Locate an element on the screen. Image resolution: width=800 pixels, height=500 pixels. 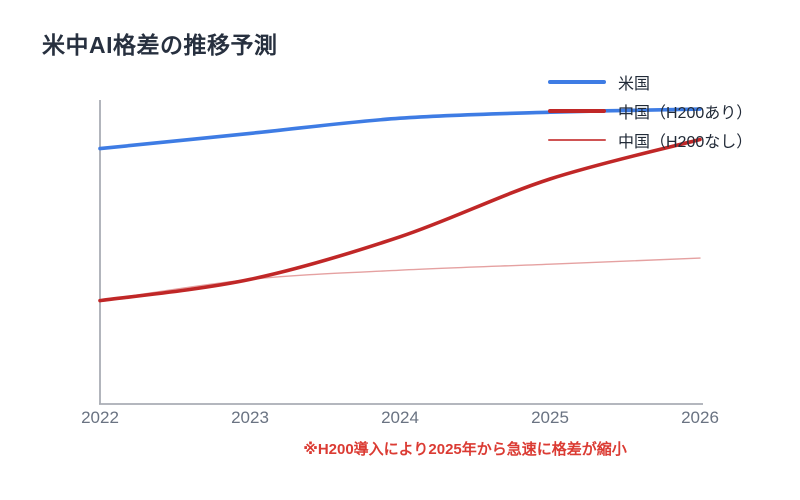
legend-label: 米国 is located at coordinates (634, 84).